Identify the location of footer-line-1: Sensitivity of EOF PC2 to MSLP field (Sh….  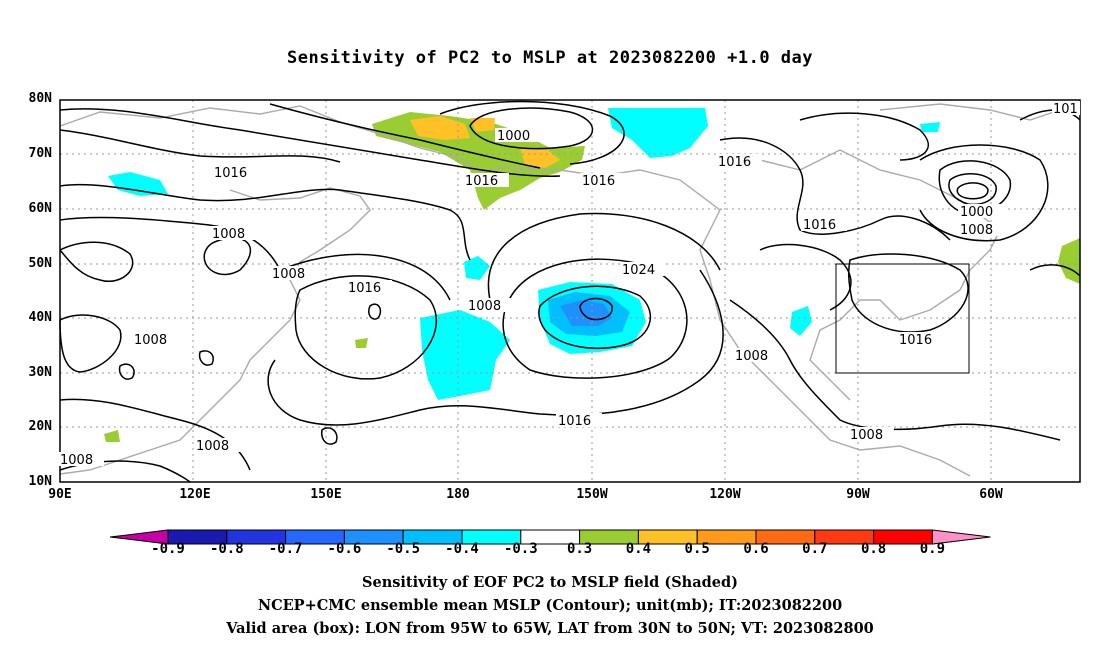
(550, 582).